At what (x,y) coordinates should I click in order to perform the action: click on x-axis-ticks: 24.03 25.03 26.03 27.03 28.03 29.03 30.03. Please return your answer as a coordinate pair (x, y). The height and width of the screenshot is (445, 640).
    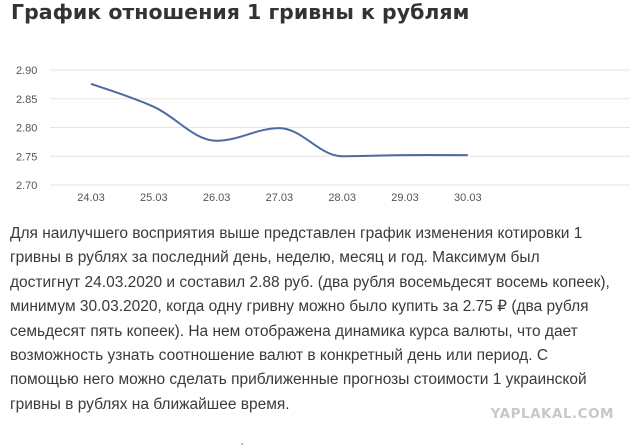
    Looking at the image, I should click on (279, 198).